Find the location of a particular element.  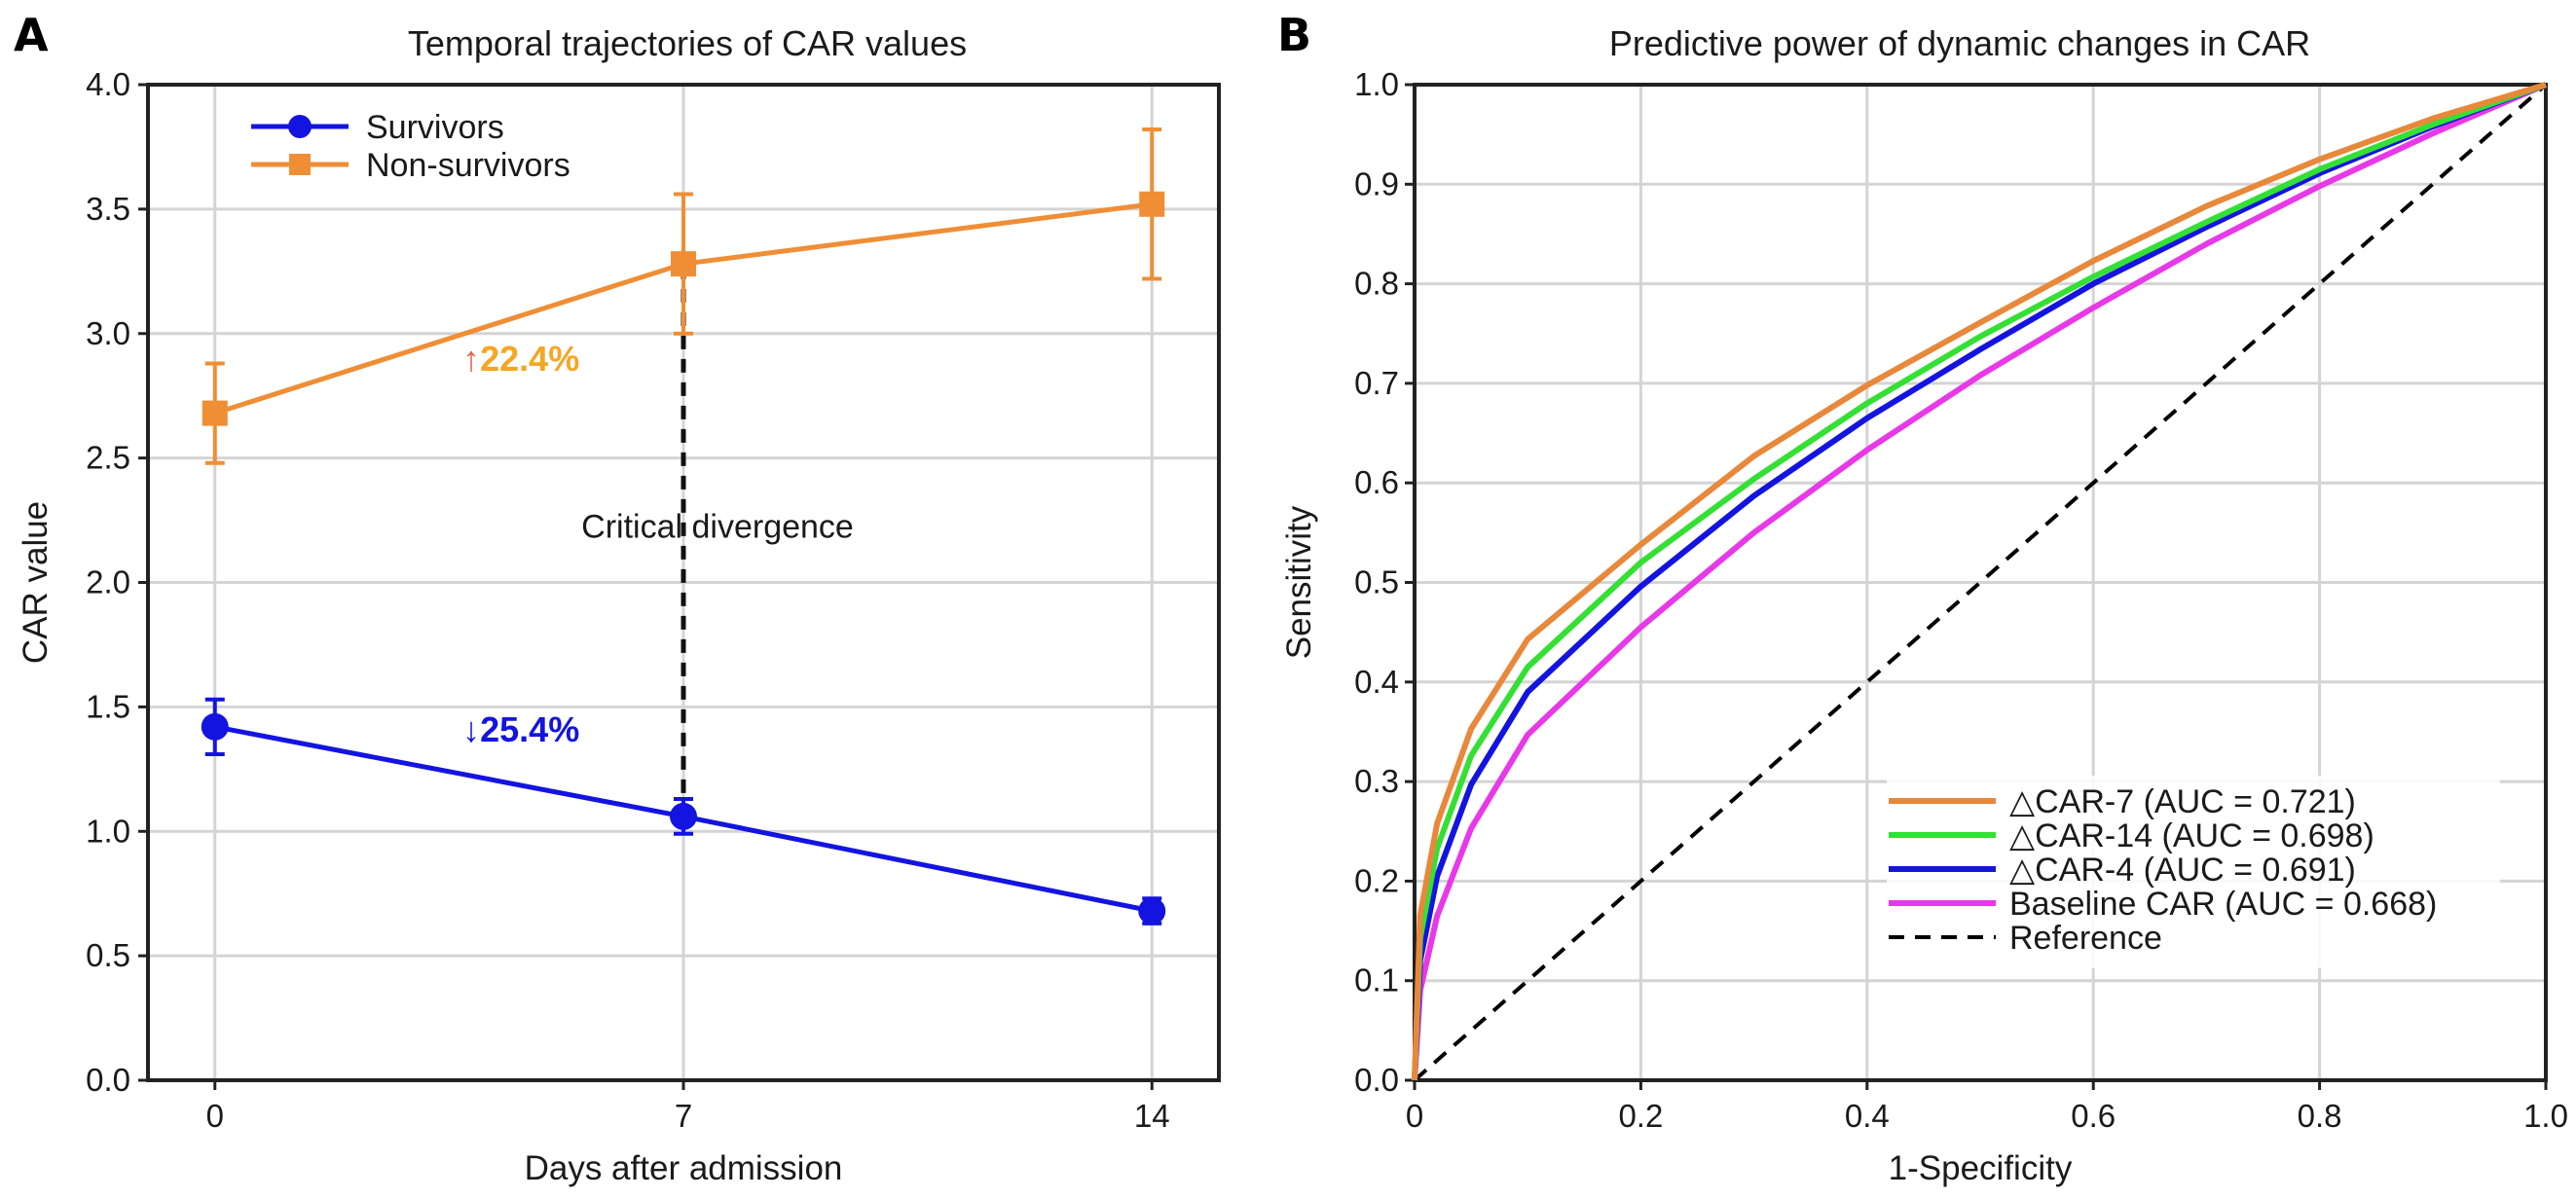

y-tick-label: 0.2 is located at coordinates (1376, 880).